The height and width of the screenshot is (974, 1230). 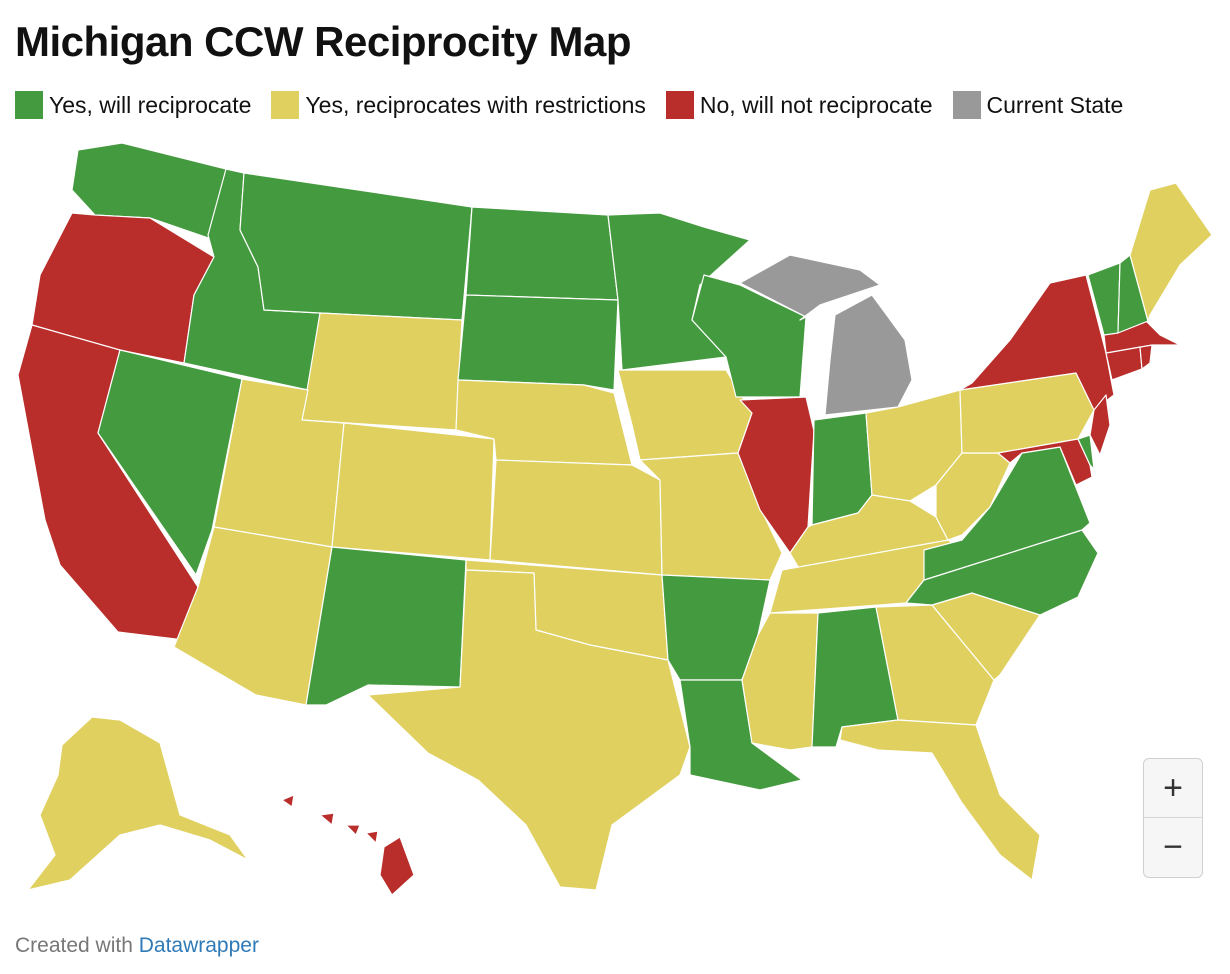 What do you see at coordinates (285, 105) in the screenshot?
I see `legend-swatch-restricted` at bounding box center [285, 105].